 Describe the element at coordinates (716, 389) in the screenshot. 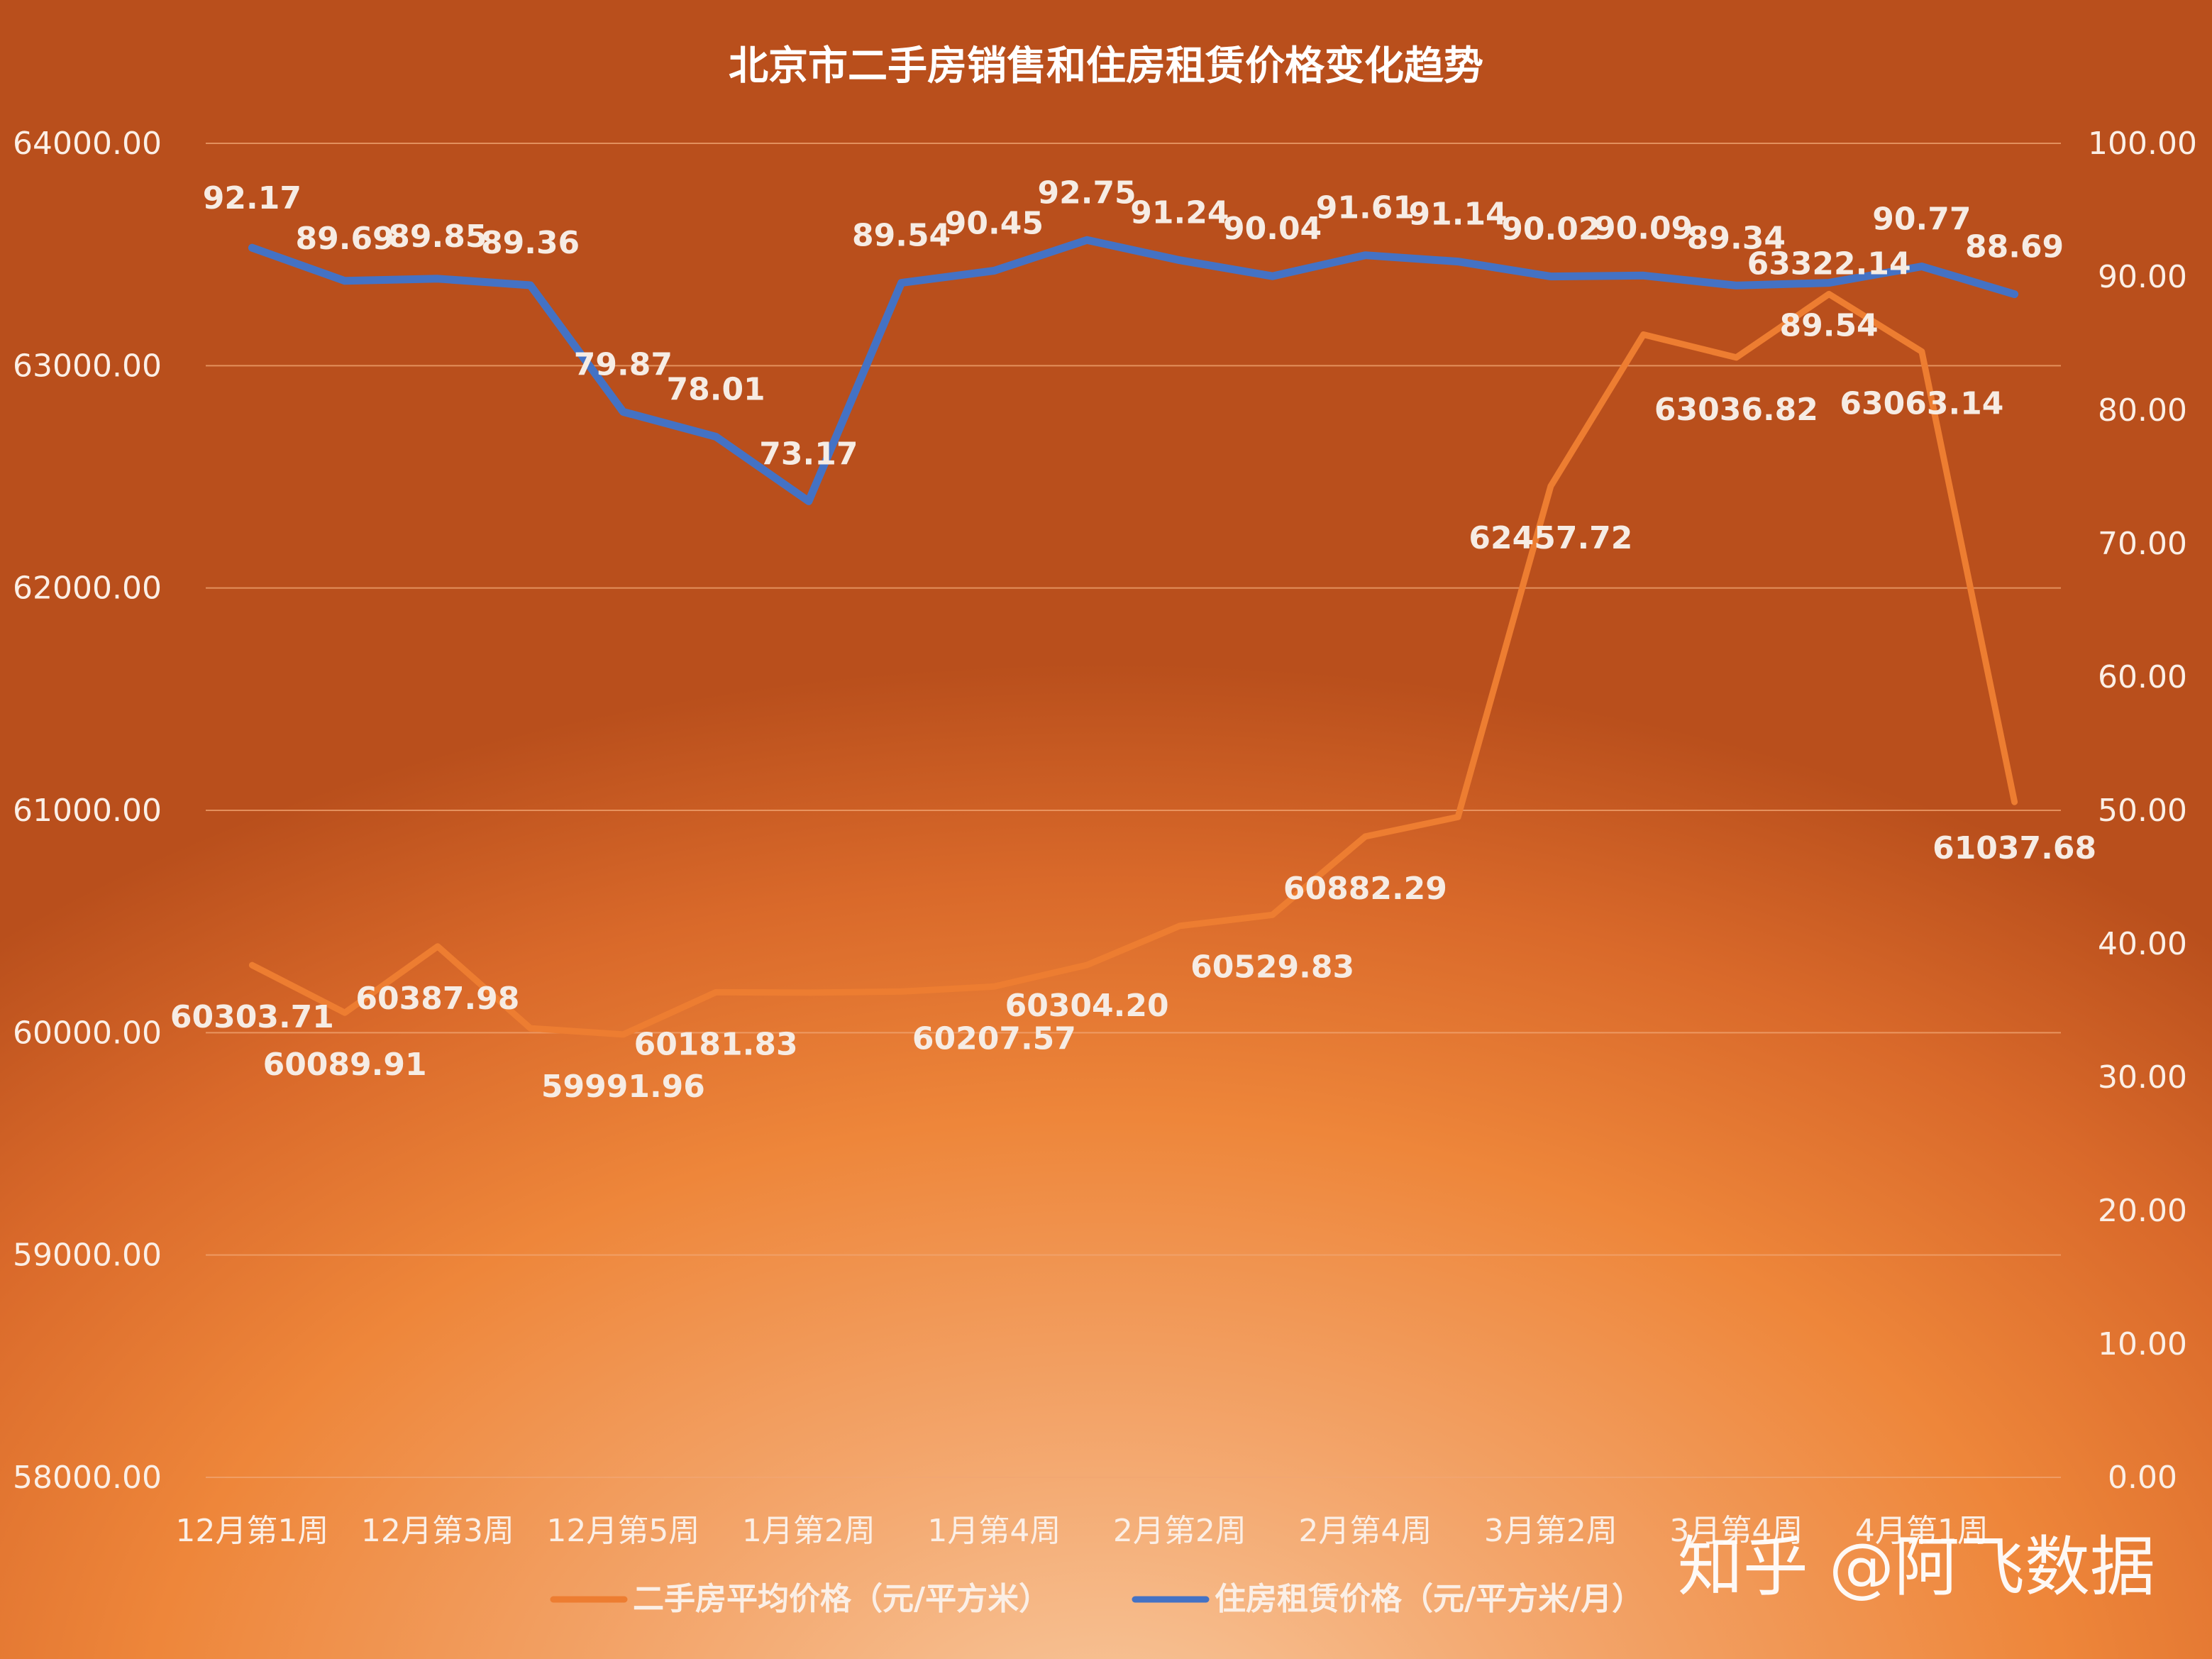

I see `data-label-s1: 78.01` at that location.